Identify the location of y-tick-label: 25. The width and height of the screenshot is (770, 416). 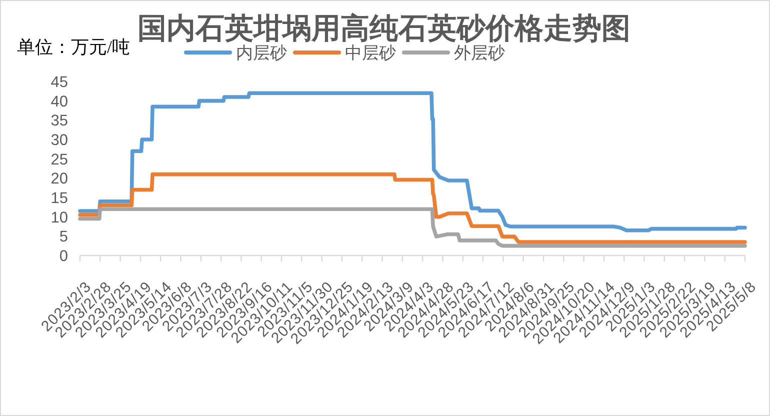
(59, 159).